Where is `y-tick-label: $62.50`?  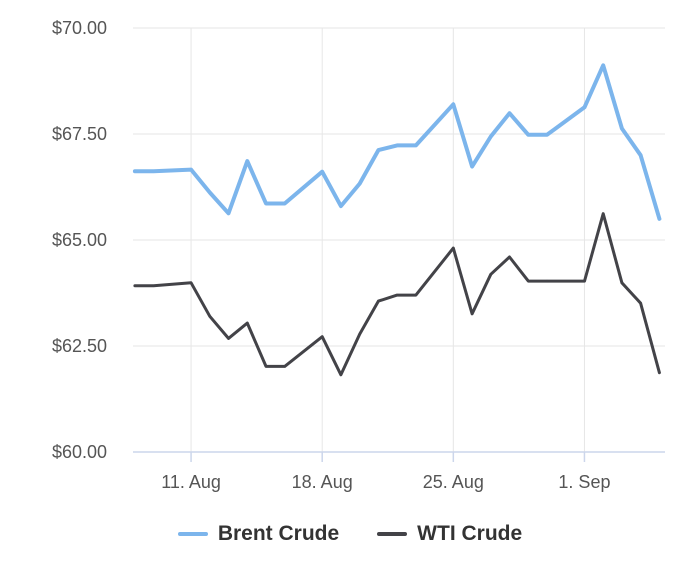 y-tick-label: $62.50 is located at coordinates (79, 346).